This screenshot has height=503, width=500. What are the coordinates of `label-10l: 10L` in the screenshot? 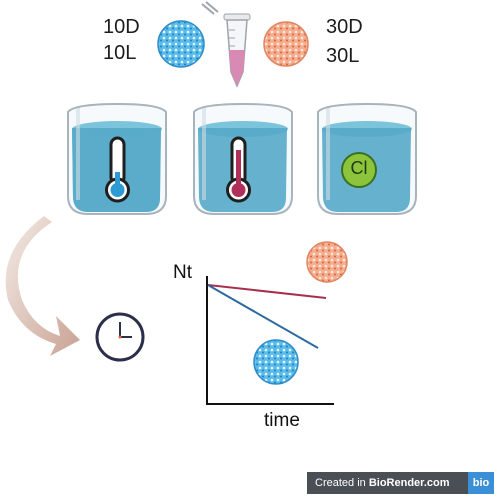 It's located at (120, 53).